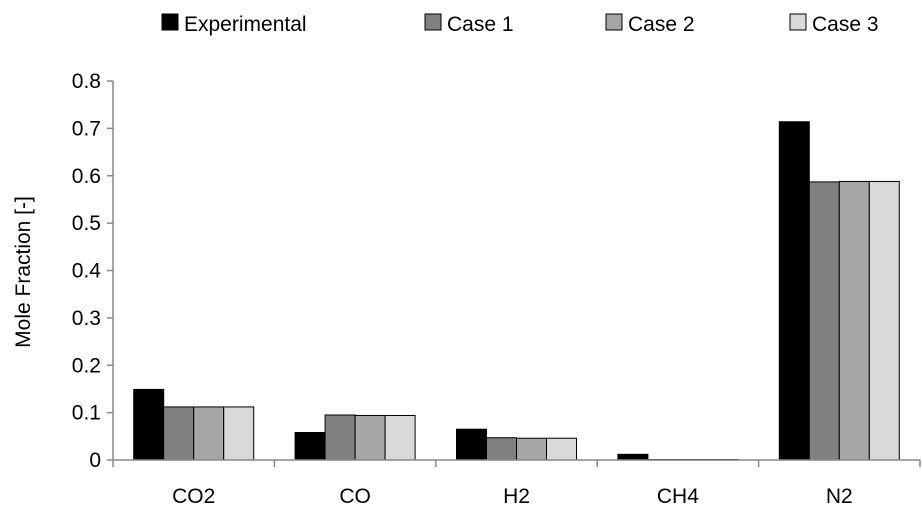 This screenshot has height=515, width=922. Describe the element at coordinates (95, 460) in the screenshot. I see `y-tick-label: 0` at that location.